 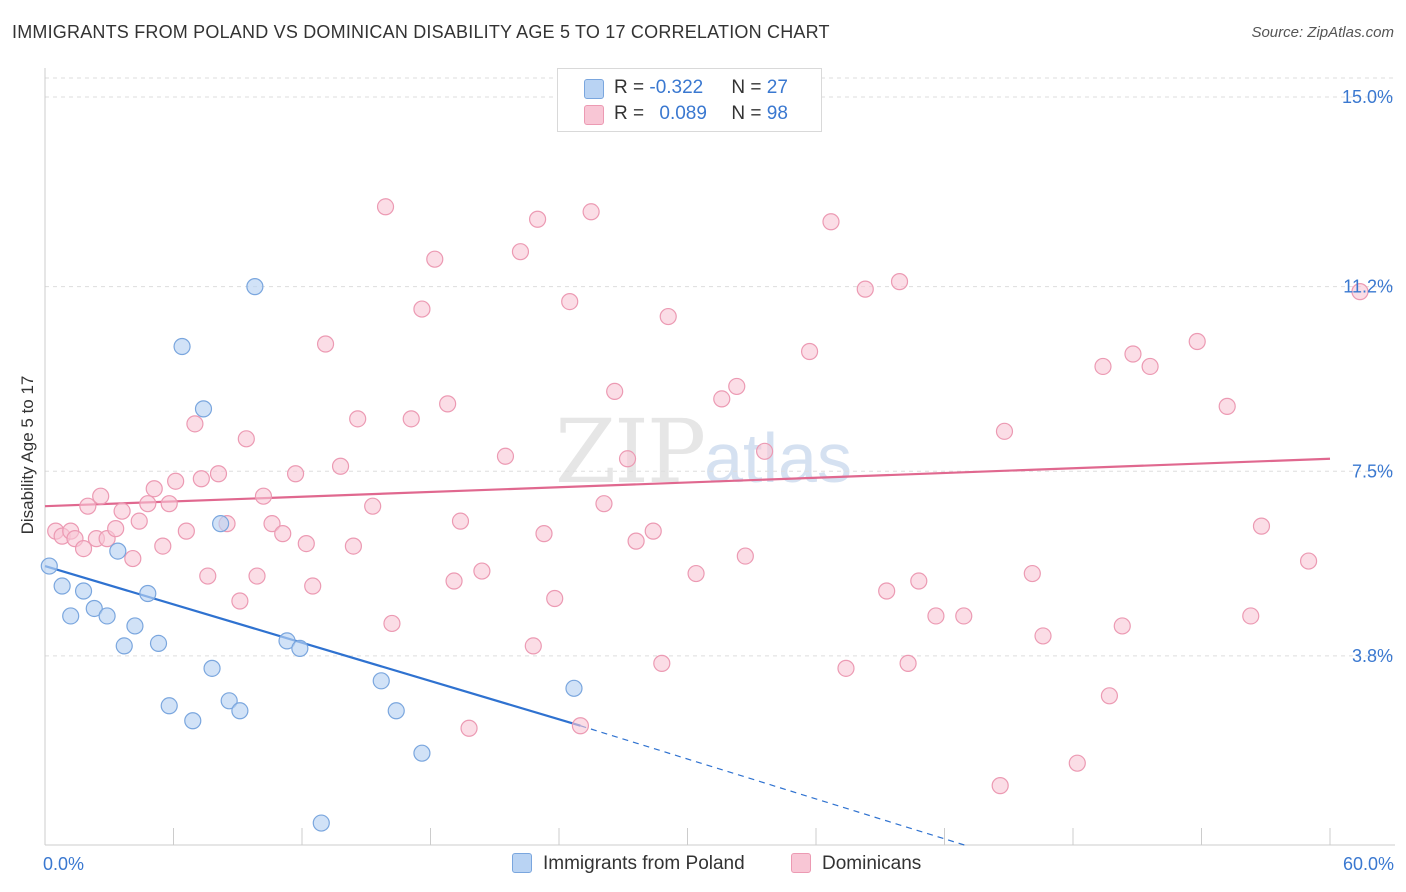 What do you see at coordinates (63, 864) in the screenshot?
I see `x-tick-label: 0.0%` at bounding box center [63, 864].